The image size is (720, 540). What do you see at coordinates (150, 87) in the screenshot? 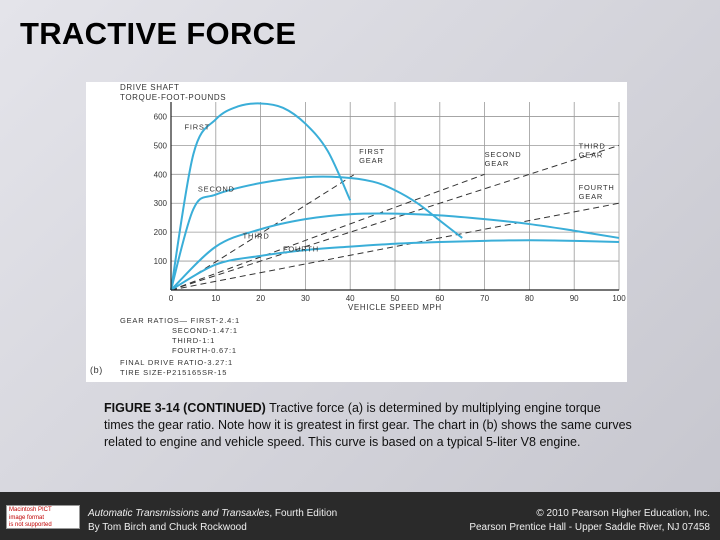
I see `y-axis-label-line1: DRIVE SHAFT` at bounding box center [150, 87].